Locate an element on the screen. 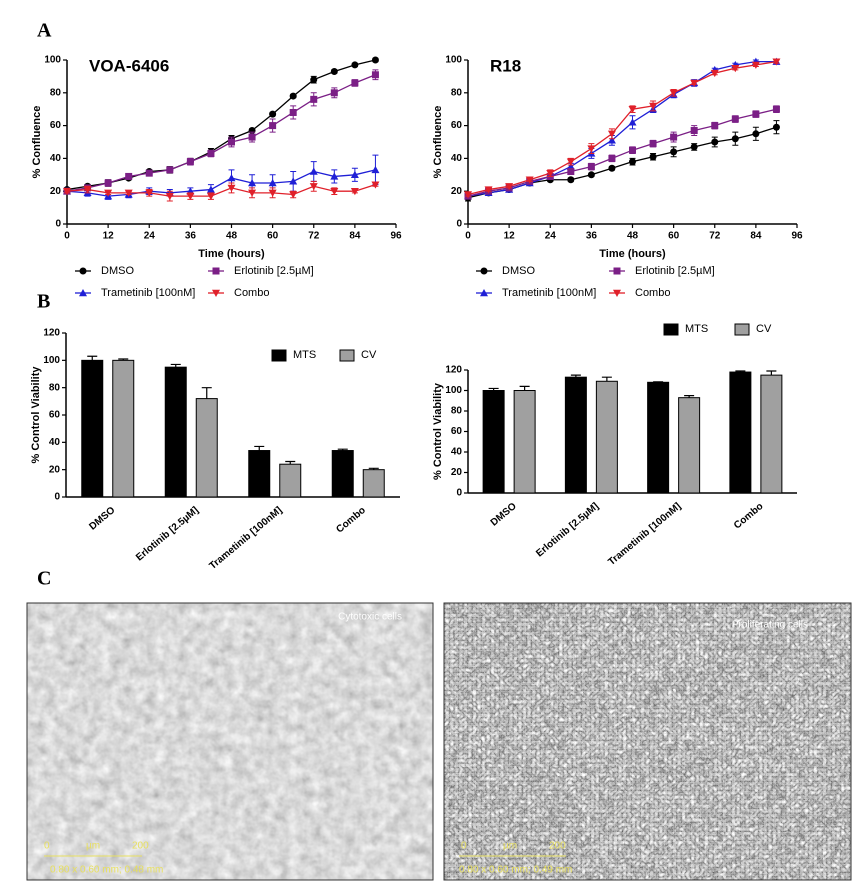 The width and height of the screenshot is (856, 893). series is located at coordinates (622, 129).